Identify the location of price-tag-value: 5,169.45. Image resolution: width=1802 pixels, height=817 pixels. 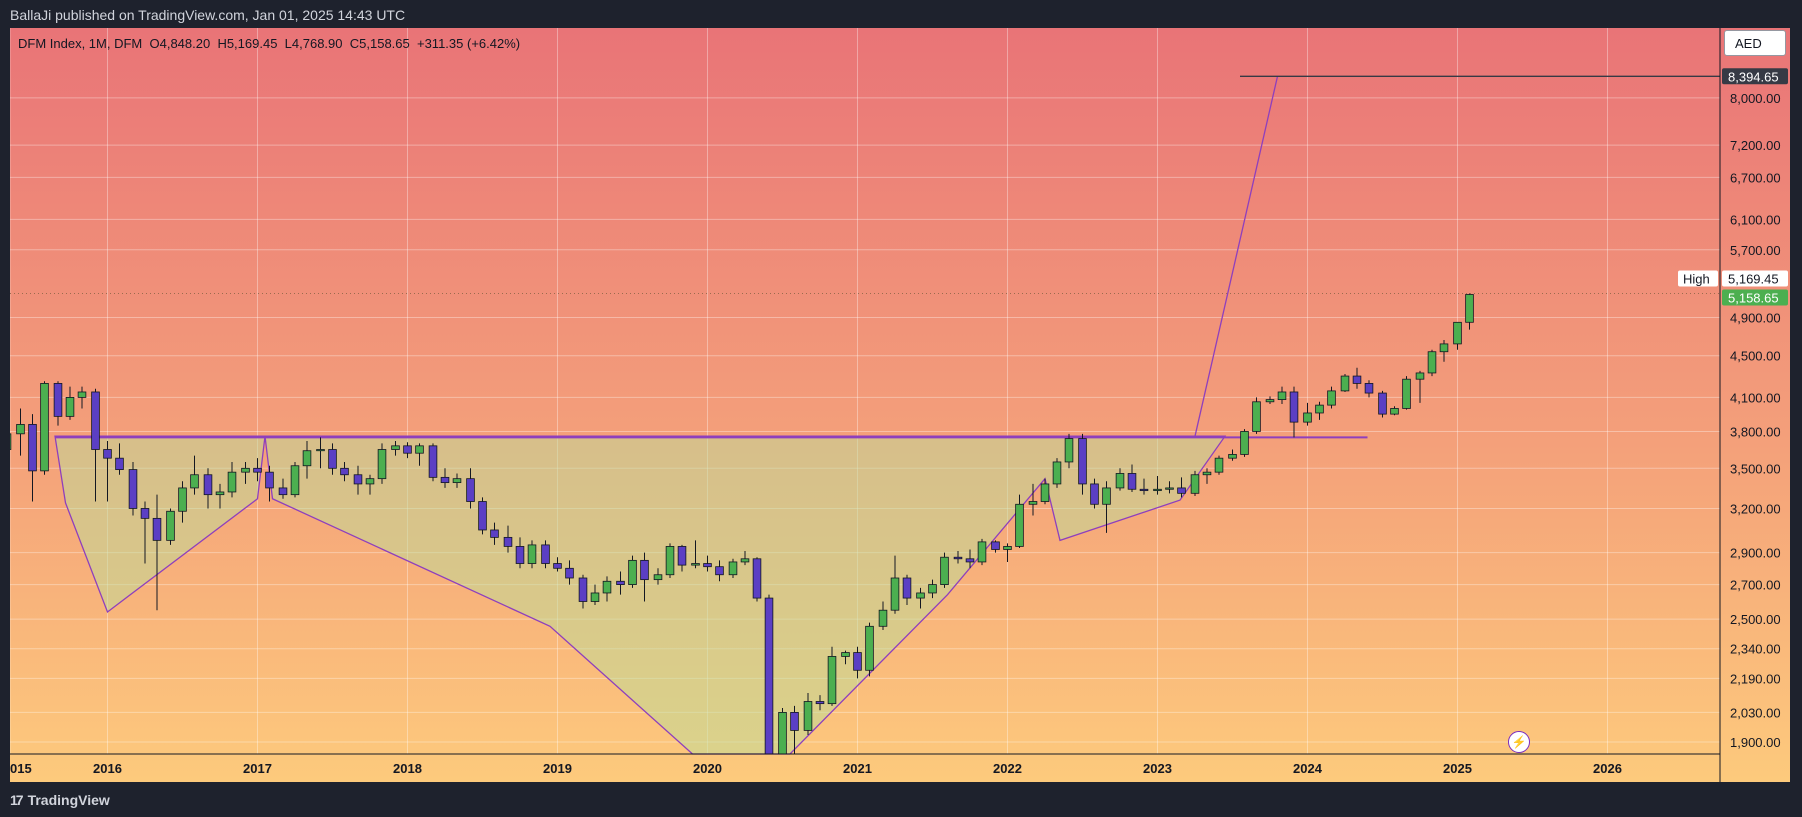
(1753, 279).